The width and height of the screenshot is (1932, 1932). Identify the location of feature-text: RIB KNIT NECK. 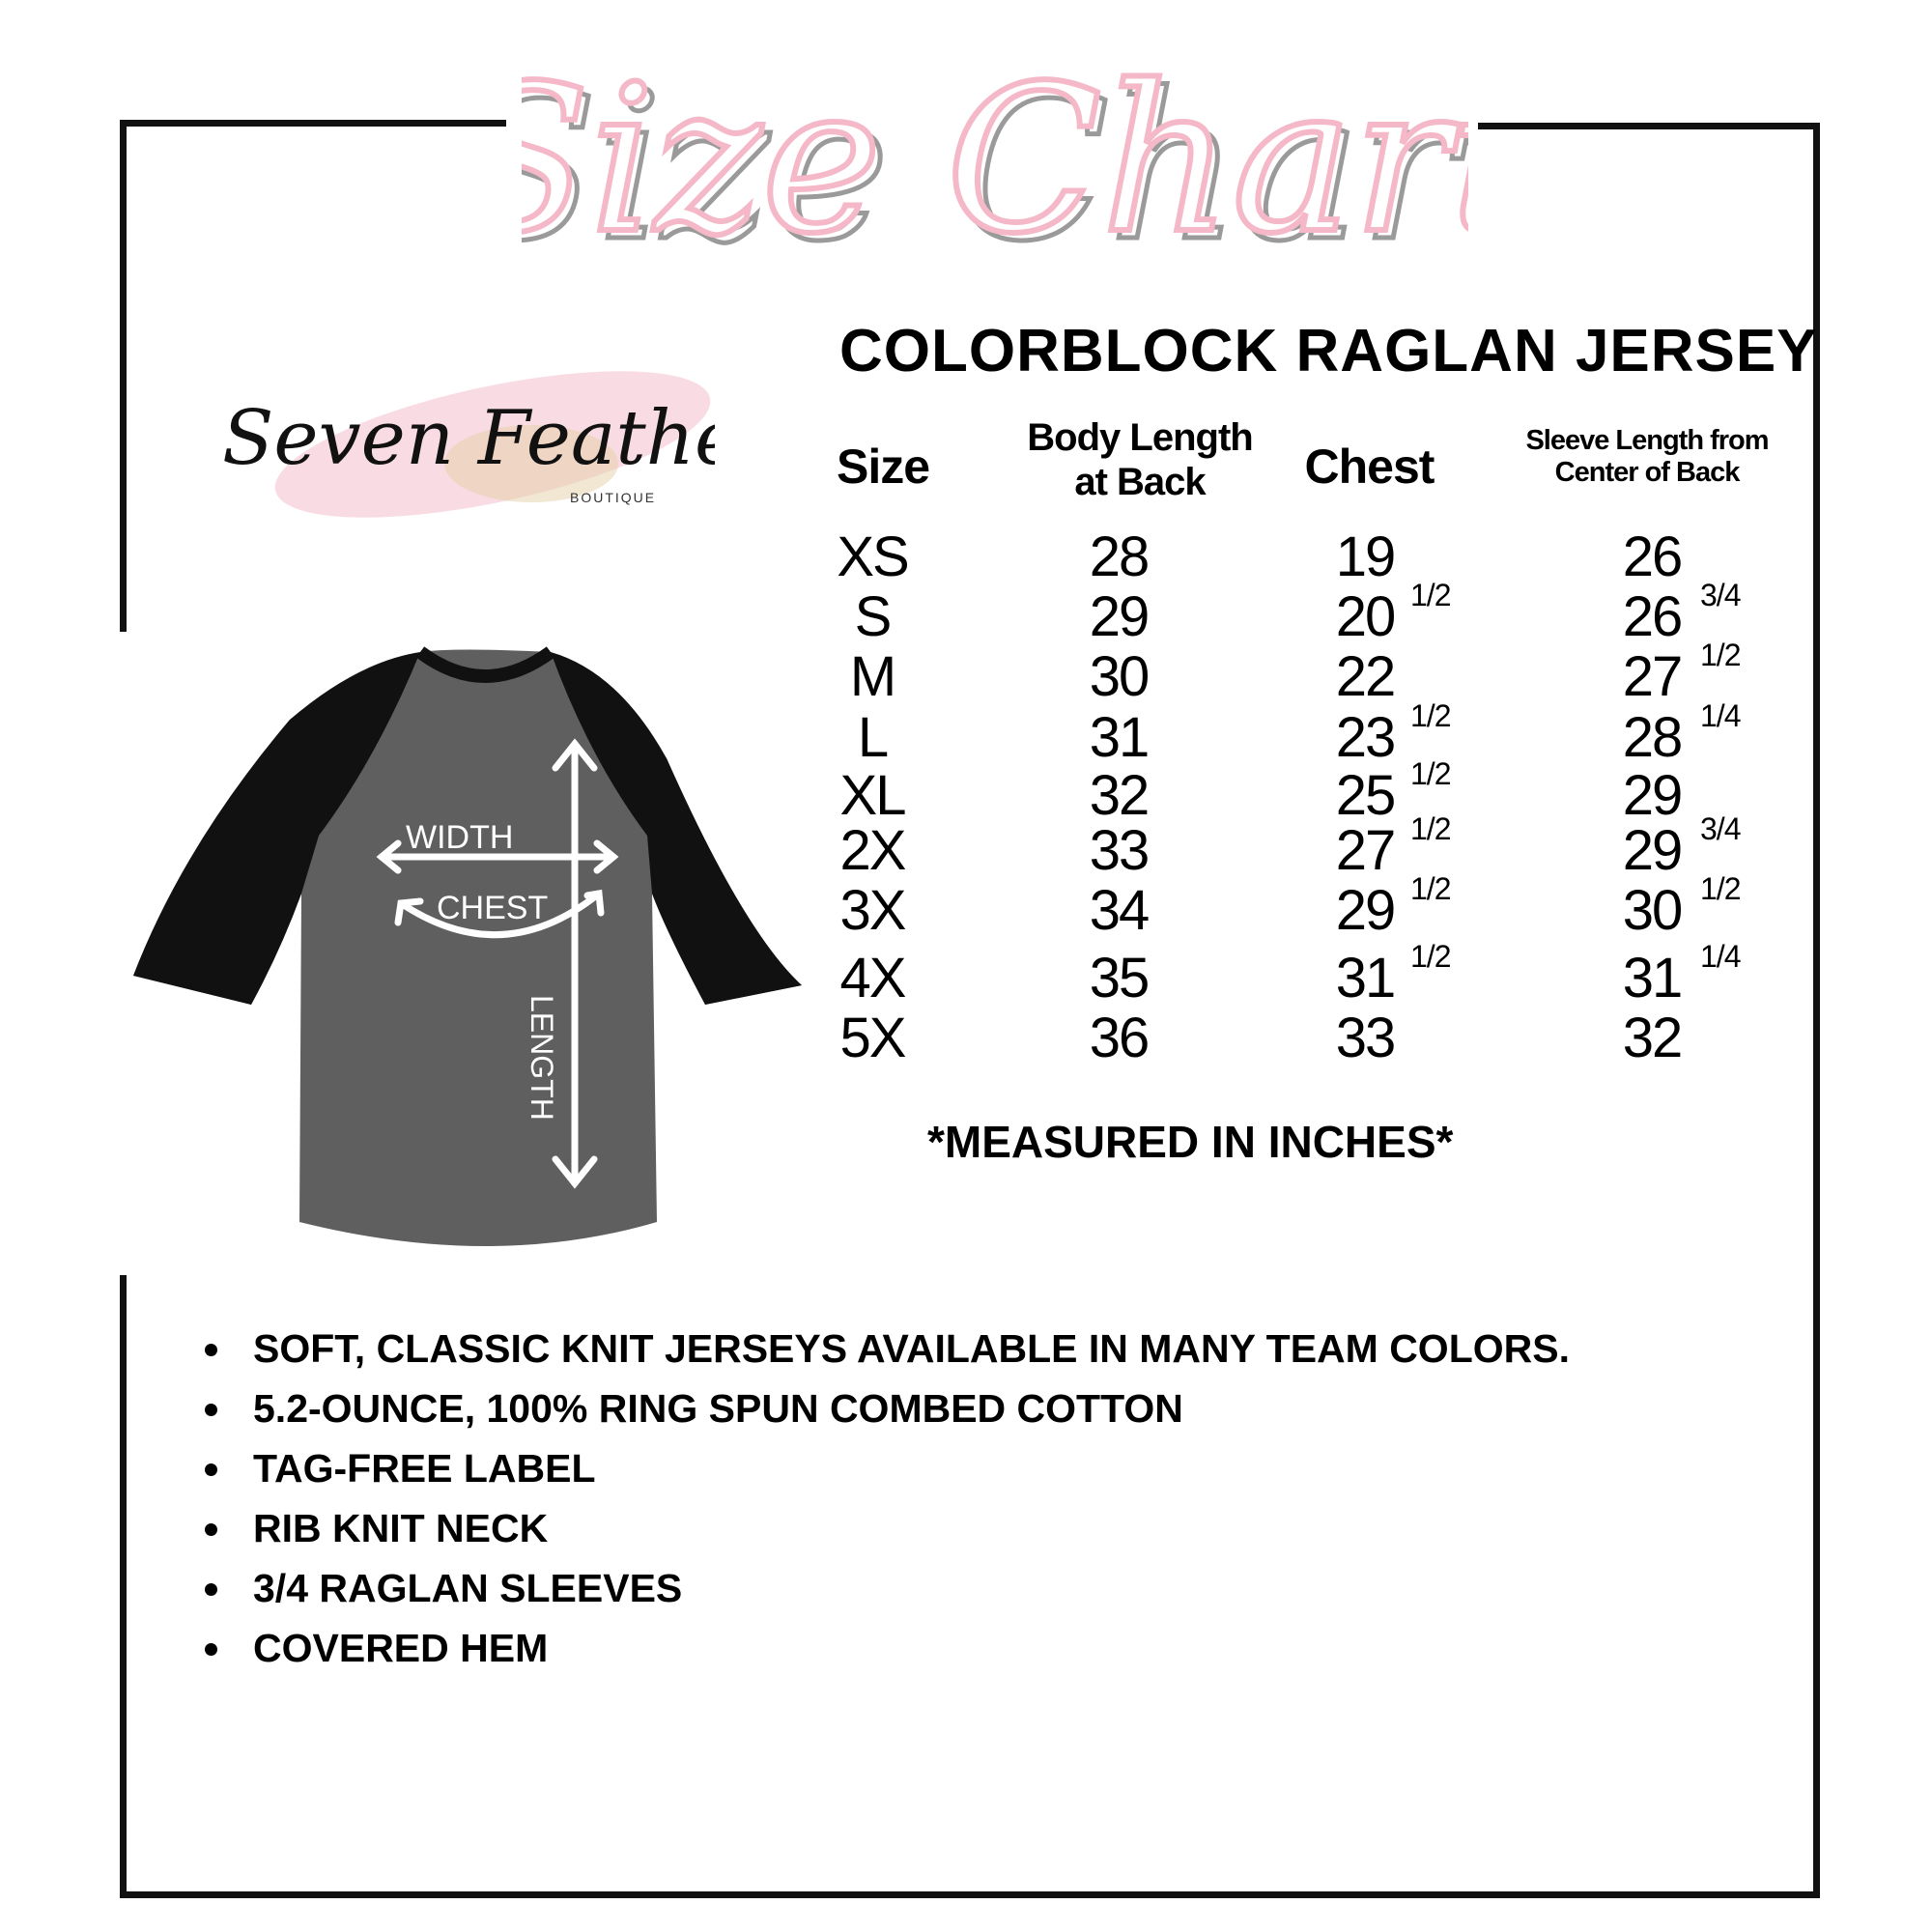
(401, 1528).